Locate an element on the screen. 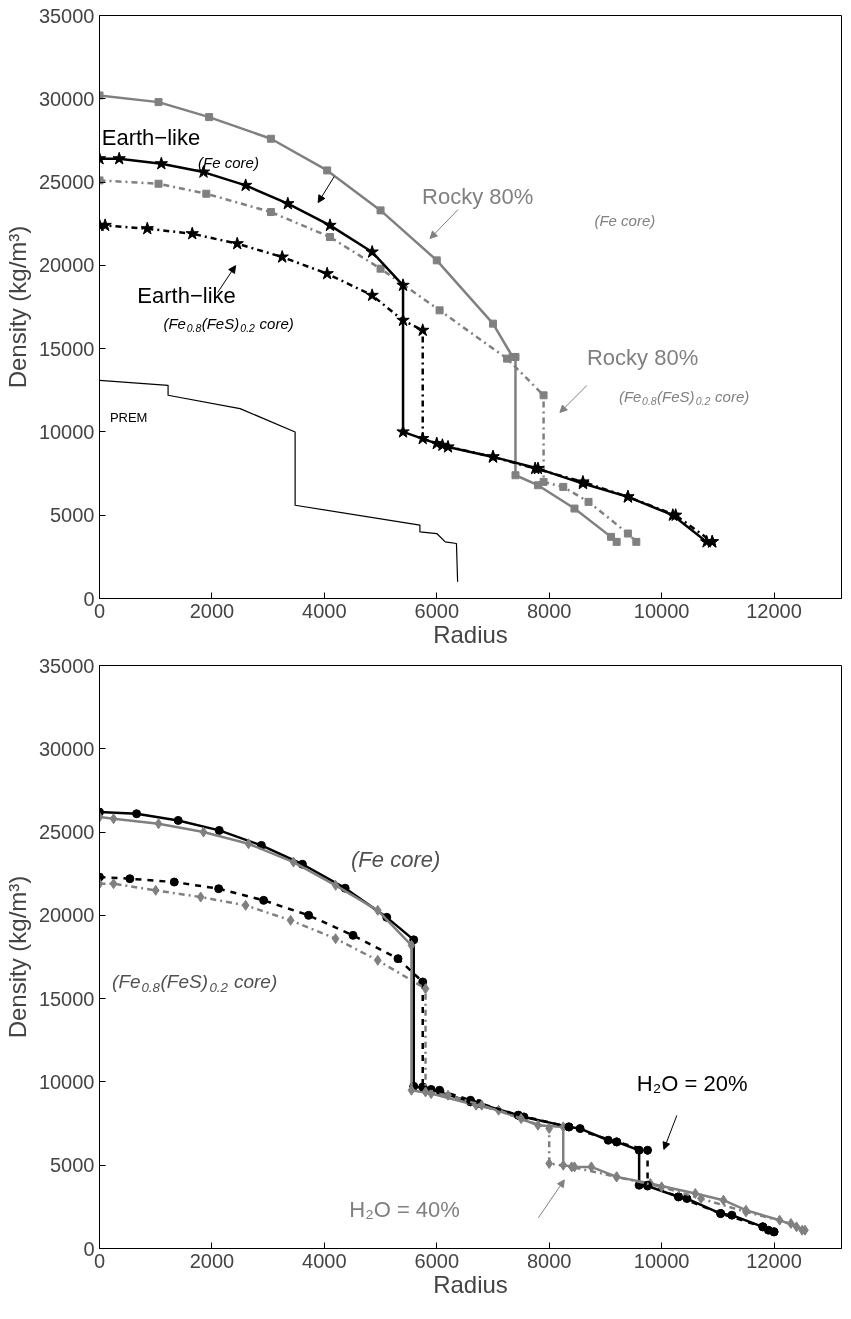 The height and width of the screenshot is (1319, 851). annotation: PREM is located at coordinates (128, 418).